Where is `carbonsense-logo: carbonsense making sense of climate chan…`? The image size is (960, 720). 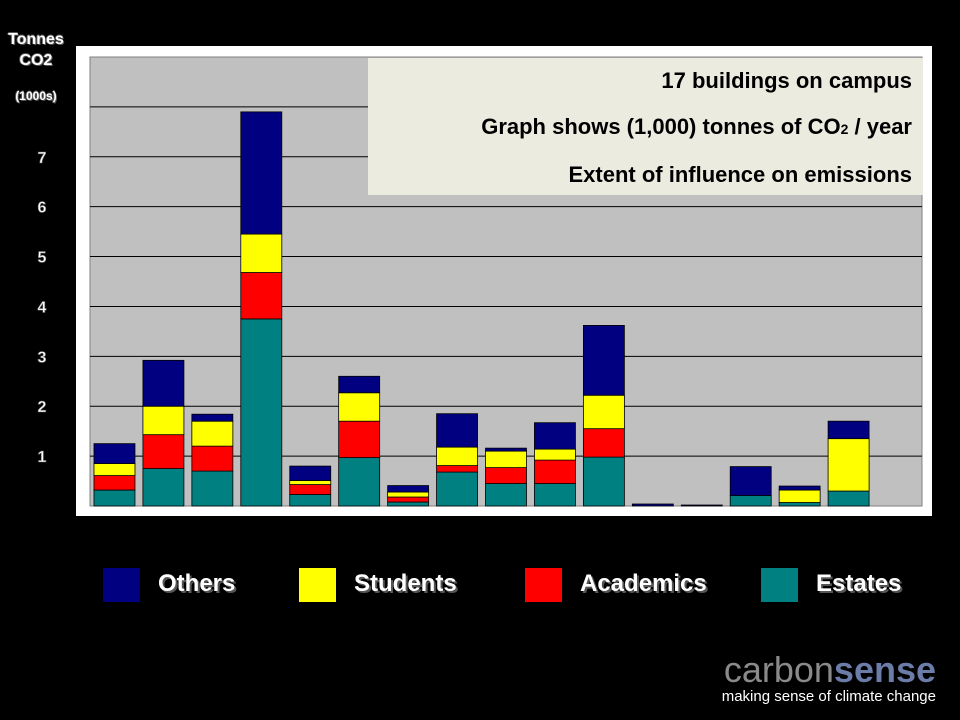 carbonsense-logo: carbonsense making sense of climate chan… is located at coordinates (828, 679).